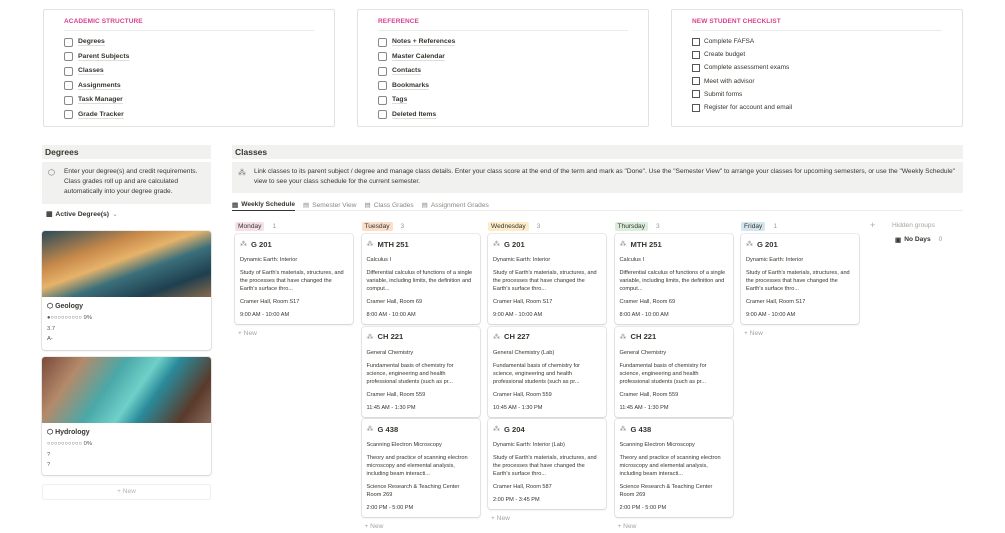 Image resolution: width=1005 pixels, height=533 pixels. What do you see at coordinates (518, 315) in the screenshot?
I see `class-time: 9:00 AM - 10:00 AM` at bounding box center [518, 315].